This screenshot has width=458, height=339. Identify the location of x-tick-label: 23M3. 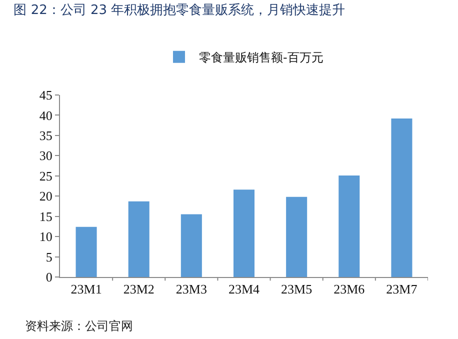
(191, 289).